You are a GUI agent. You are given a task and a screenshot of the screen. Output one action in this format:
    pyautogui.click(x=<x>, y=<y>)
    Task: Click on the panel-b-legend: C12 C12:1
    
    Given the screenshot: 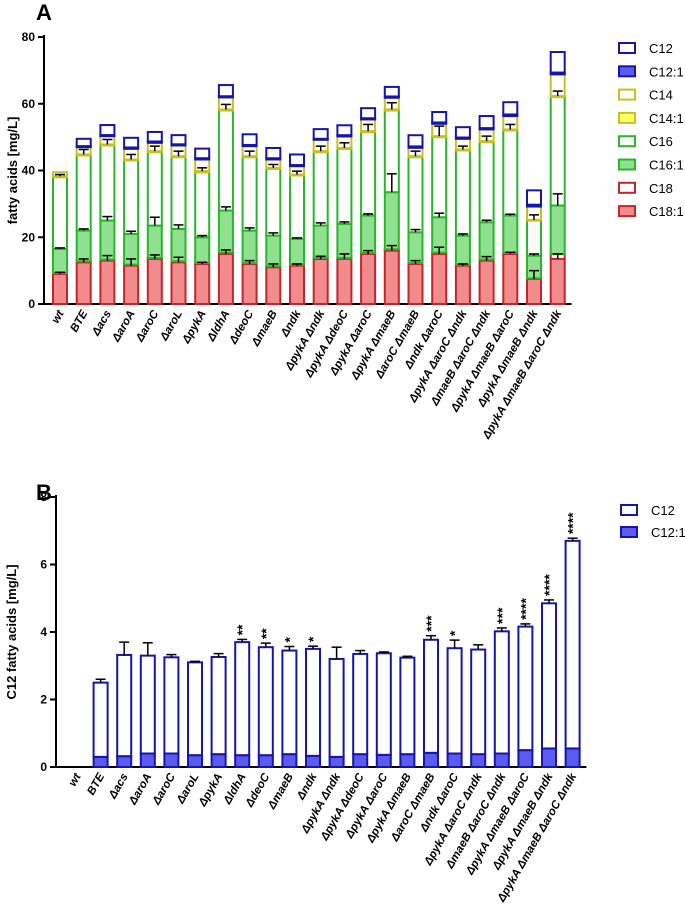 What is the action you would take?
    pyautogui.click(x=652, y=521)
    